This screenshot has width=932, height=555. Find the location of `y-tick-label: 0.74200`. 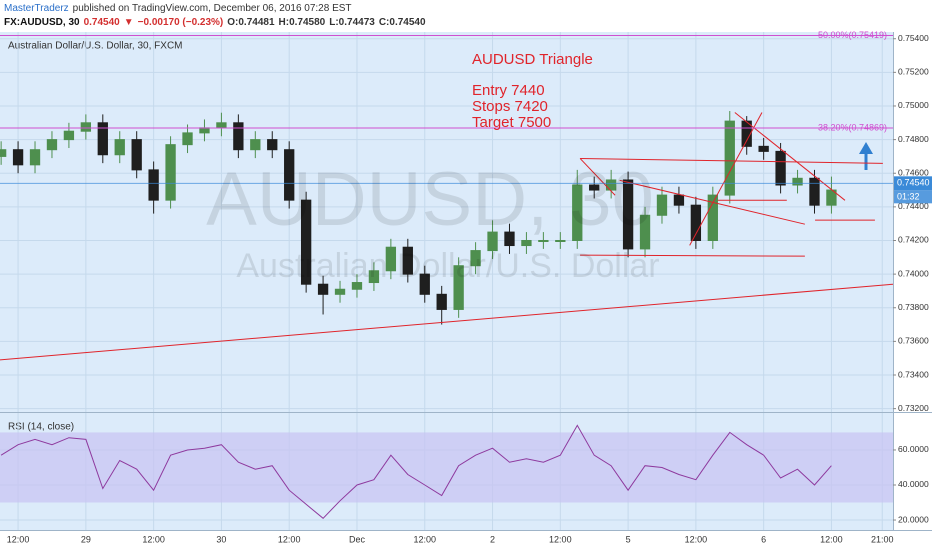

y-tick-label: 0.74200 is located at coordinates (913, 240).